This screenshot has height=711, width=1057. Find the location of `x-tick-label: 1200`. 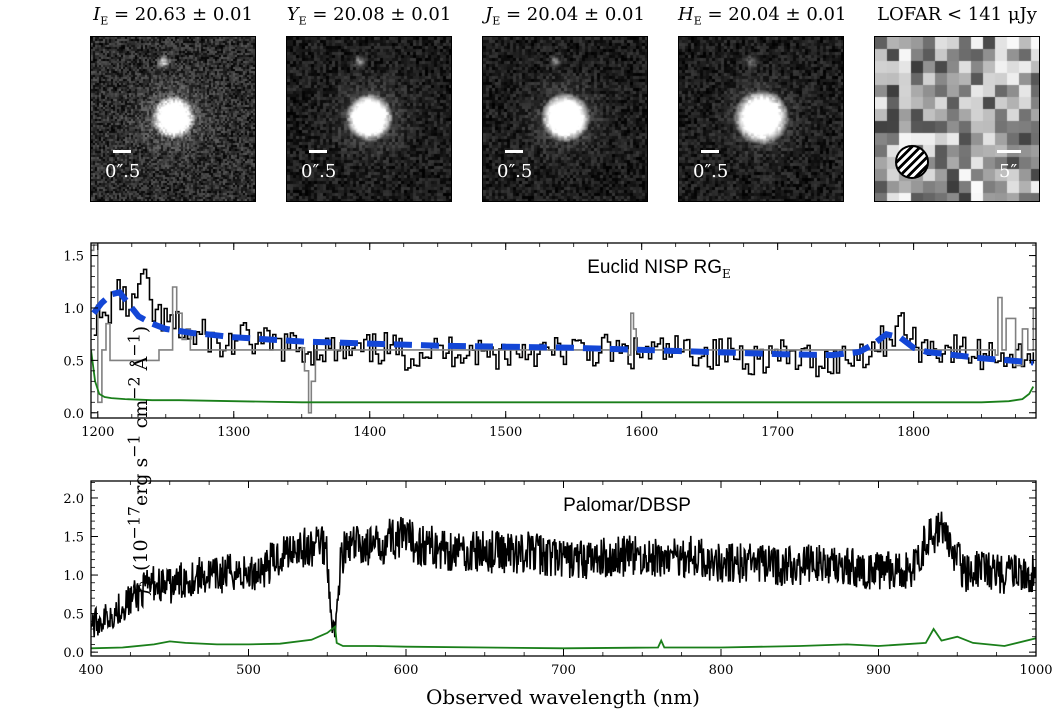

x-tick-label: 1200 is located at coordinates (97, 432).